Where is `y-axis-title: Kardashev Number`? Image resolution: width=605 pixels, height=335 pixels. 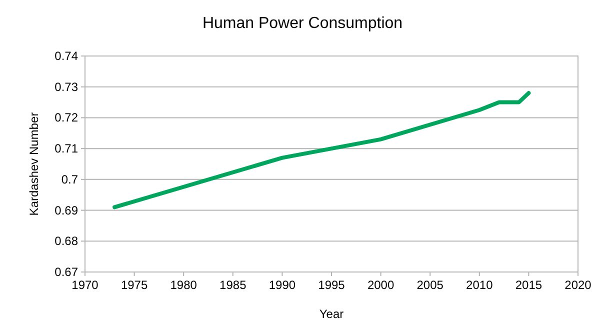 y-axis-title: Kardashev Number is located at coordinates (34, 164).